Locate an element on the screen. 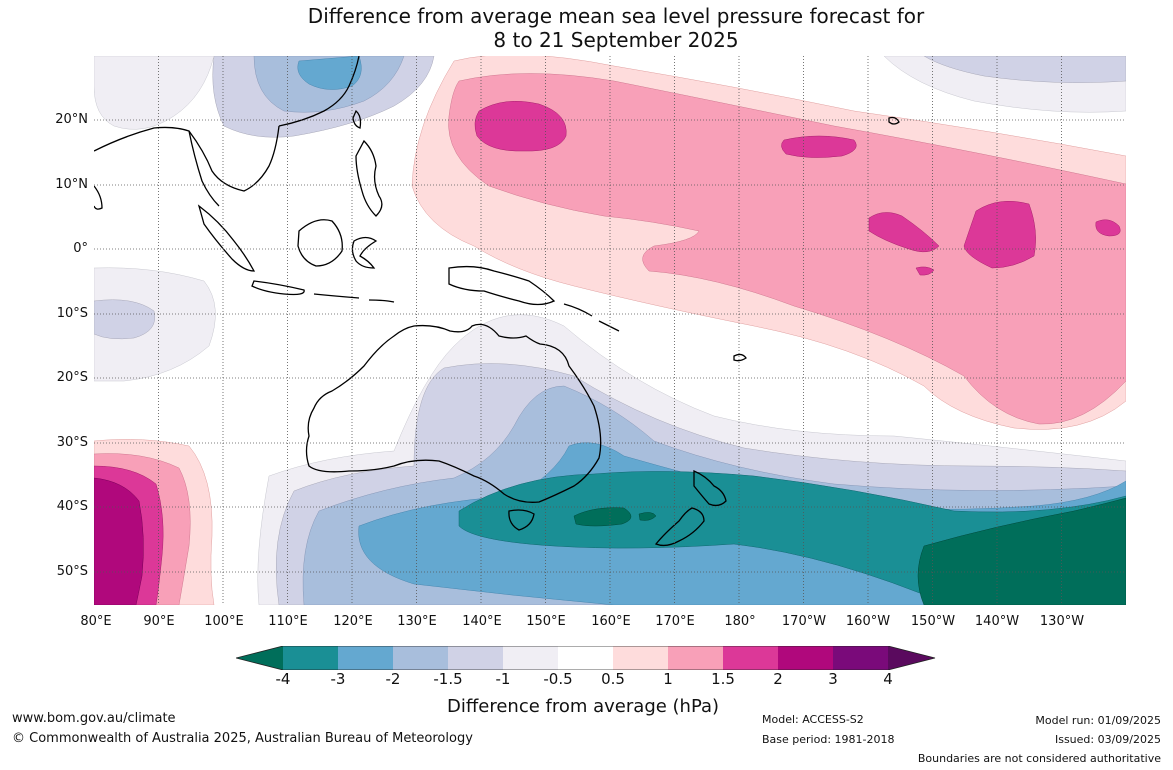 The image size is (1173, 770). lon-label-170e: 170°E is located at coordinates (675, 621).